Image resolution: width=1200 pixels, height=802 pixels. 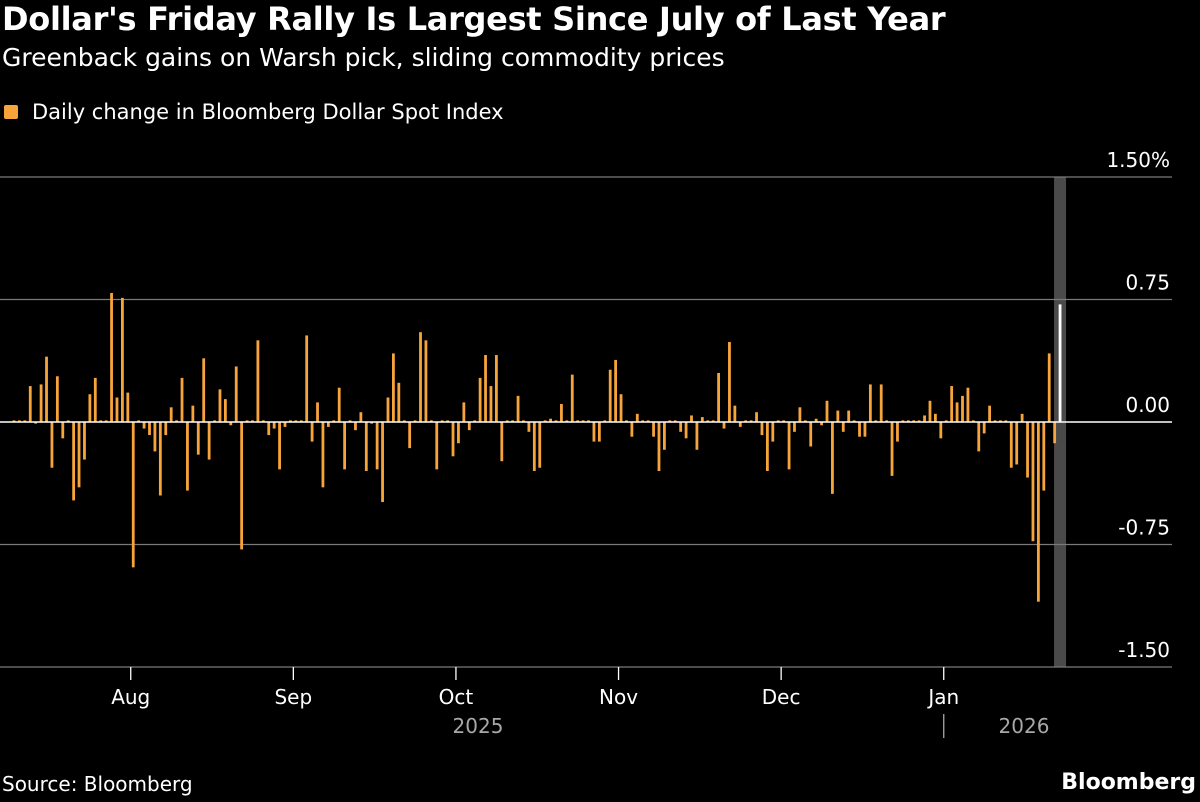 What do you see at coordinates (618, 697) in the screenshot?
I see `x-month-label: Nov` at bounding box center [618, 697].